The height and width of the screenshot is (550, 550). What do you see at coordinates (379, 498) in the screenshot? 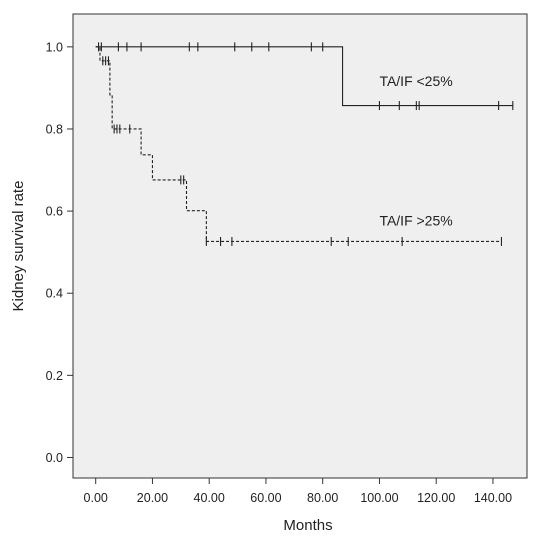
I see `x-tick-label: 100.00` at bounding box center [379, 498].